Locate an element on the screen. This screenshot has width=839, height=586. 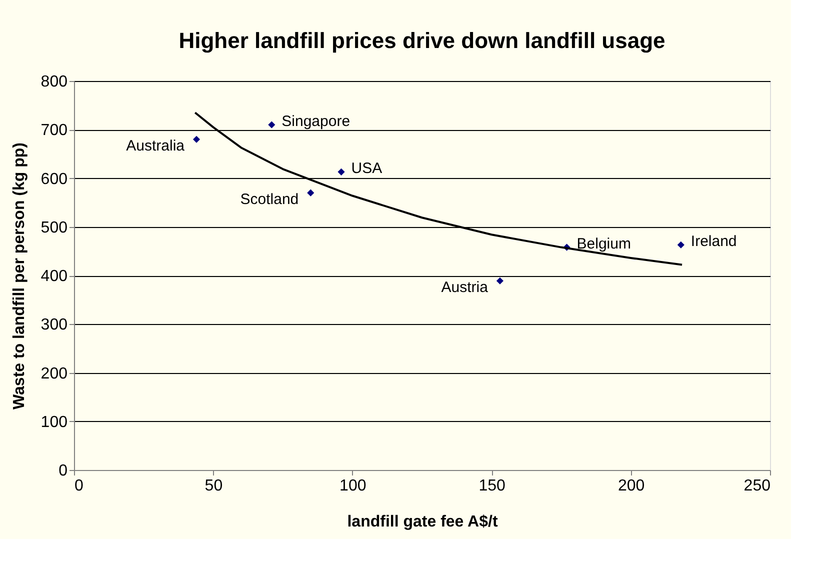
x-tick-label: 250 is located at coordinates (757, 486).